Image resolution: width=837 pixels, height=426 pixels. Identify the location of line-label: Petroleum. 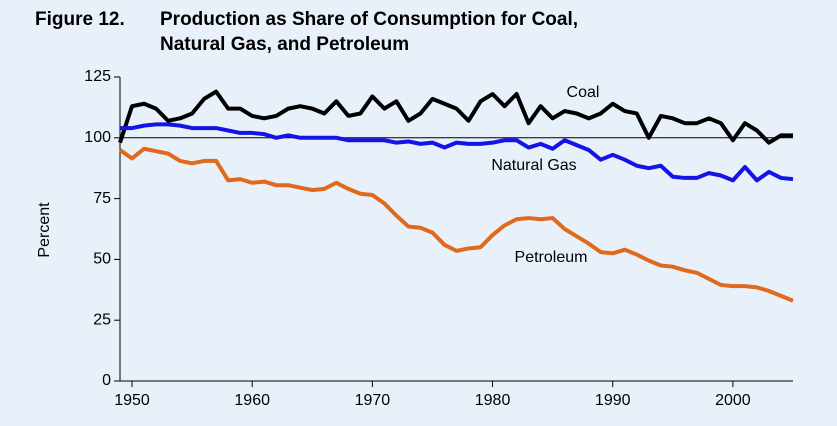
(551, 257).